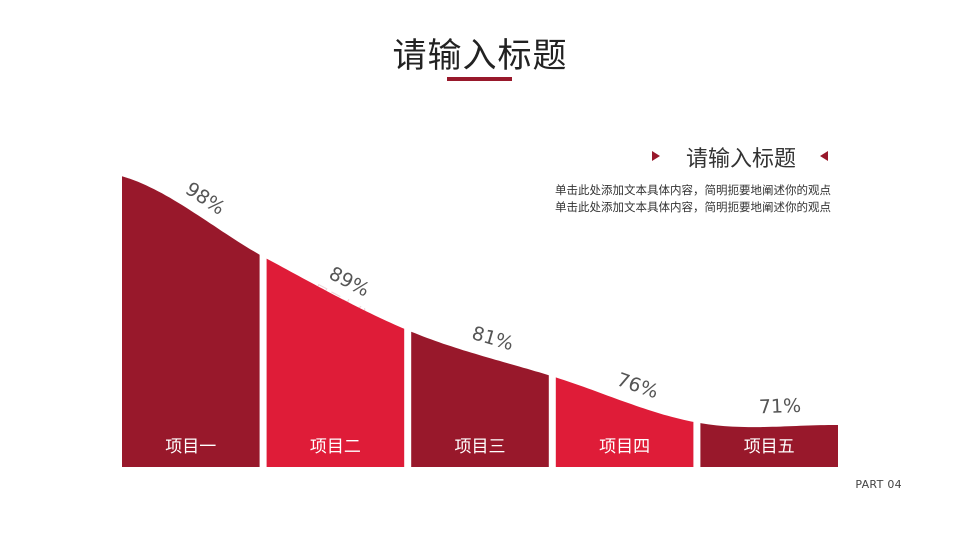 The height and width of the screenshot is (548, 960). What do you see at coordinates (878, 484) in the screenshot?
I see `part-label: PART 04` at bounding box center [878, 484].